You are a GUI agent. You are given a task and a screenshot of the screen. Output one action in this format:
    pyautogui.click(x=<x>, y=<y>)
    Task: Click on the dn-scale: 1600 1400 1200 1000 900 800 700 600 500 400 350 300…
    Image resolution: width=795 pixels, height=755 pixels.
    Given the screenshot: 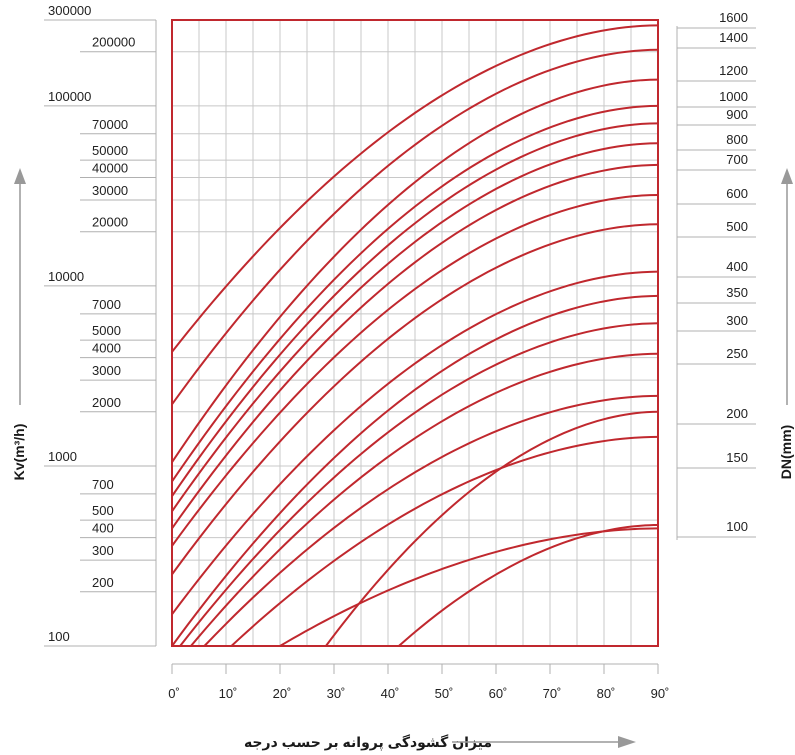 What is the action you would take?
    pyautogui.click(x=716, y=275)
    